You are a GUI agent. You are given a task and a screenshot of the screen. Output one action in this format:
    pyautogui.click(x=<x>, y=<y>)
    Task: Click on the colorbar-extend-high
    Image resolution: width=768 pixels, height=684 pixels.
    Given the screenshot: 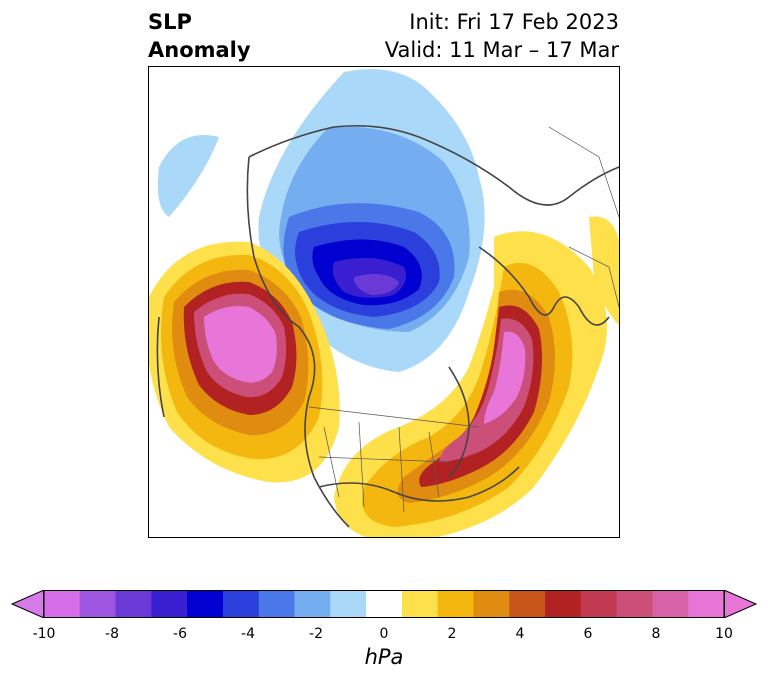 What is the action you would take?
    pyautogui.click(x=740, y=604)
    